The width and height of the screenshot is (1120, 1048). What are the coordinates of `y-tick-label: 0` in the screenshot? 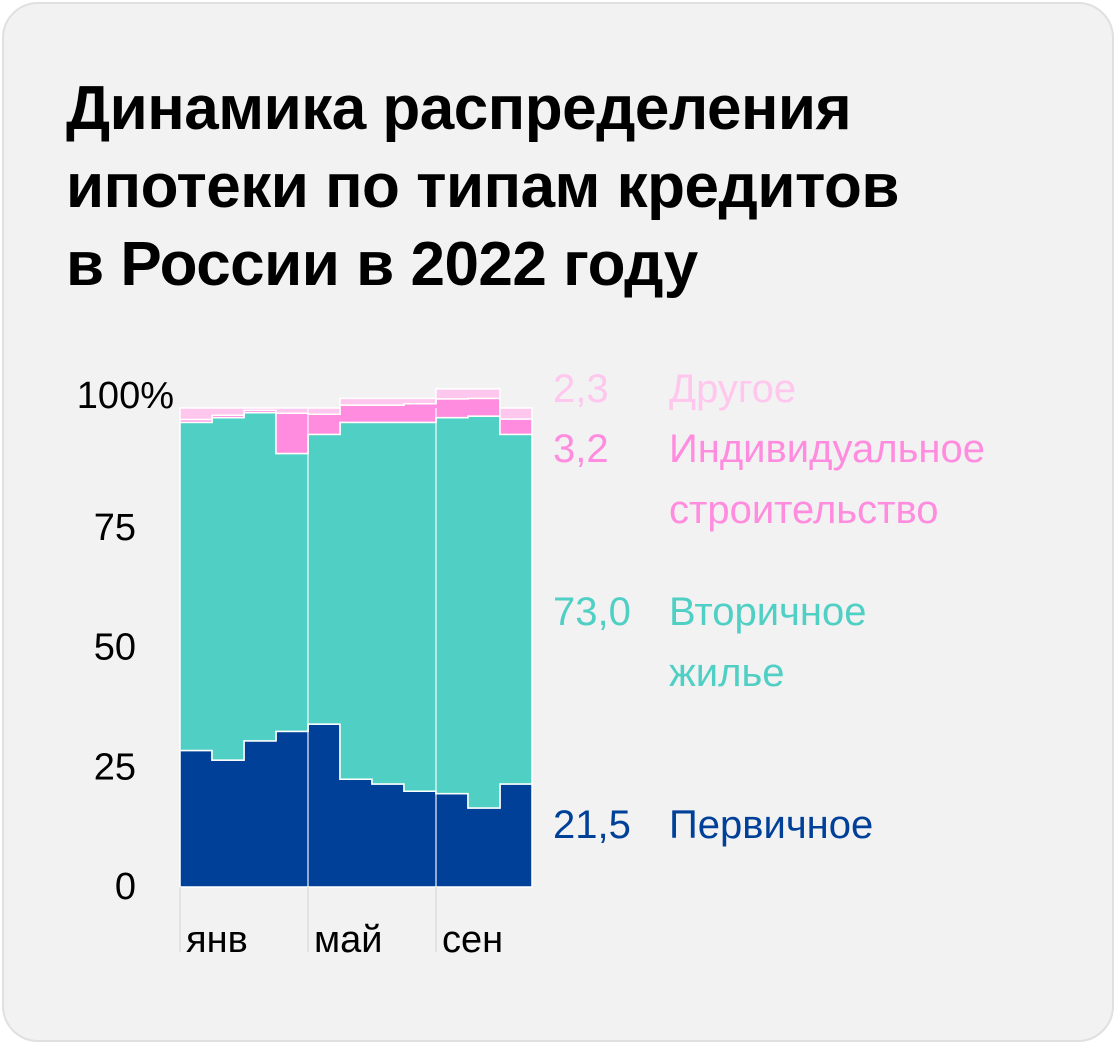 It's located at (125, 887).